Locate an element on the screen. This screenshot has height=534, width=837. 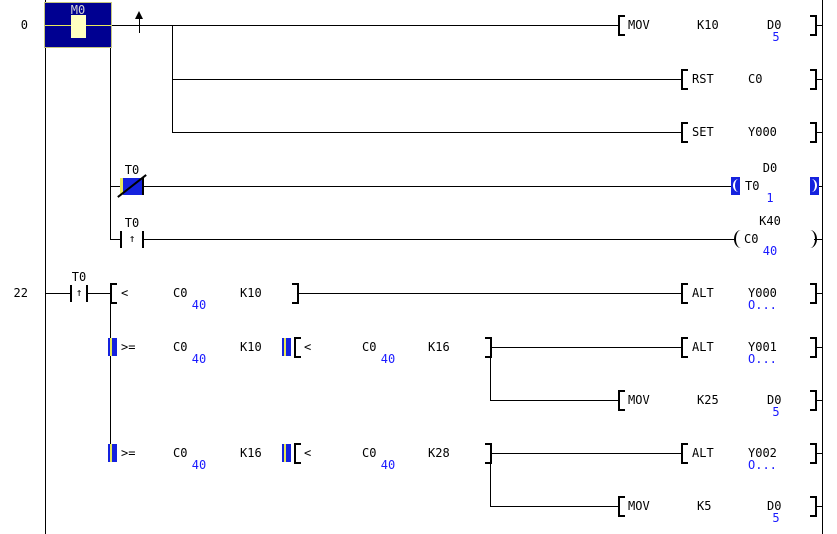
monitor-value: 1 is located at coordinates (770, 198).